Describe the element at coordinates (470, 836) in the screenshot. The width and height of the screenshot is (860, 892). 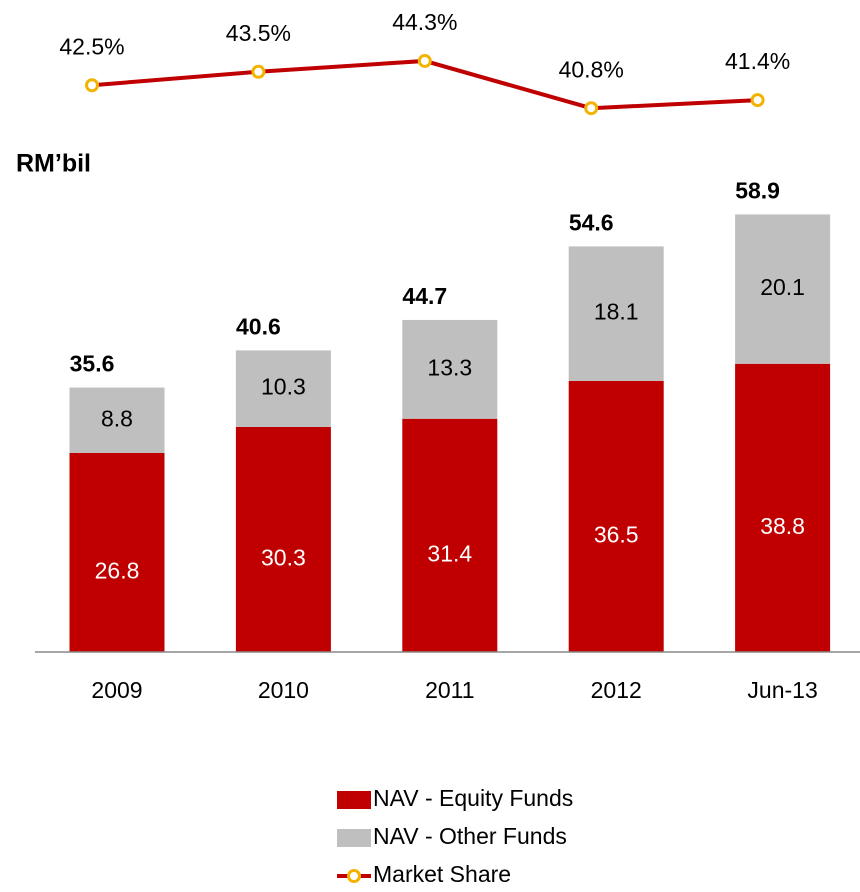
I see `legend-label: NAV - Other Funds` at that location.